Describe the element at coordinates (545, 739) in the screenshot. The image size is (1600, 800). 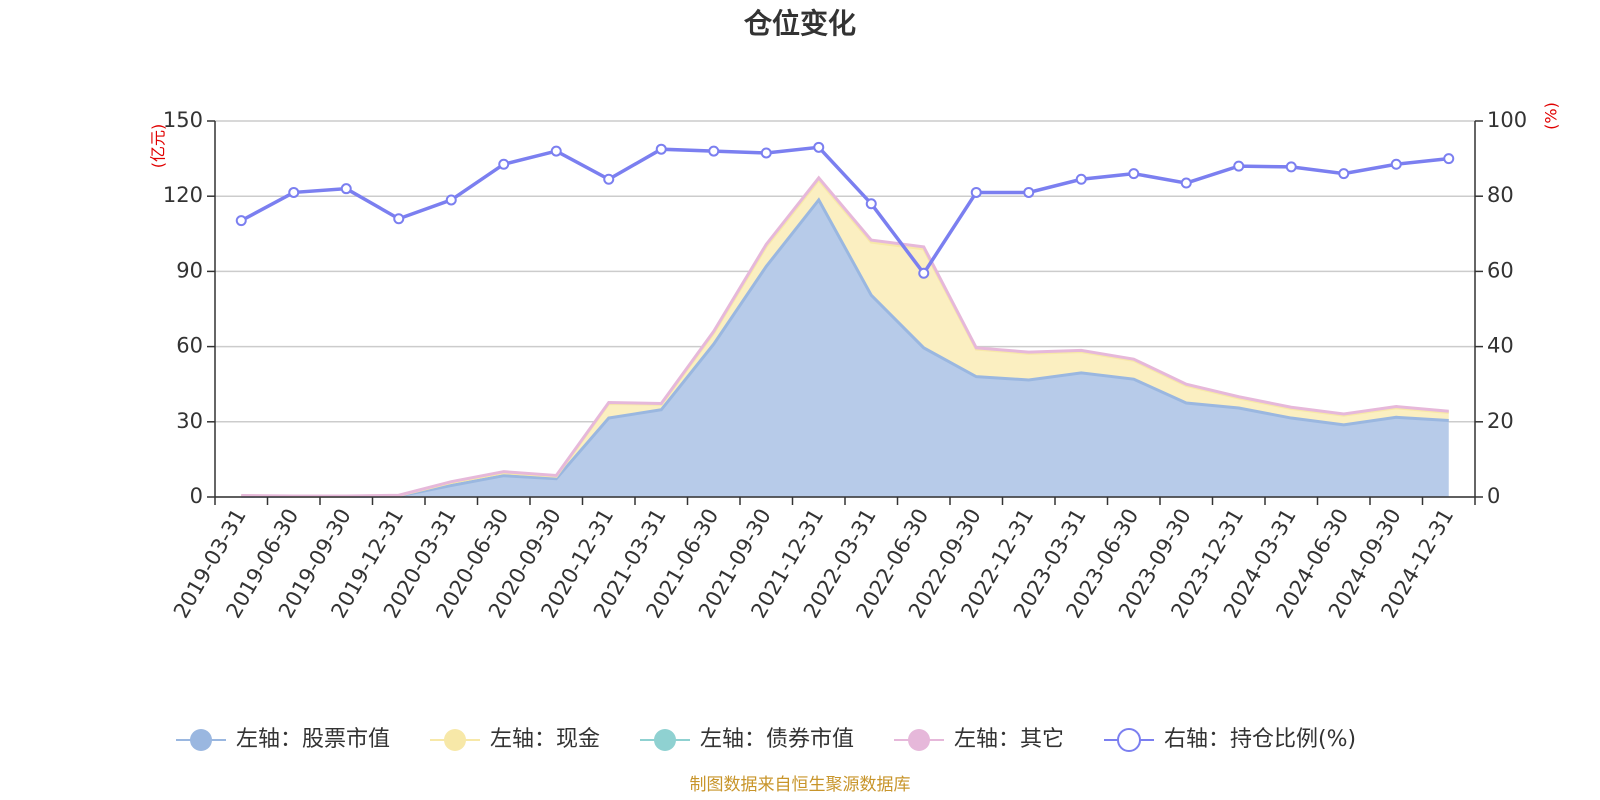
I see `legend-label: 左轴：现金` at that location.